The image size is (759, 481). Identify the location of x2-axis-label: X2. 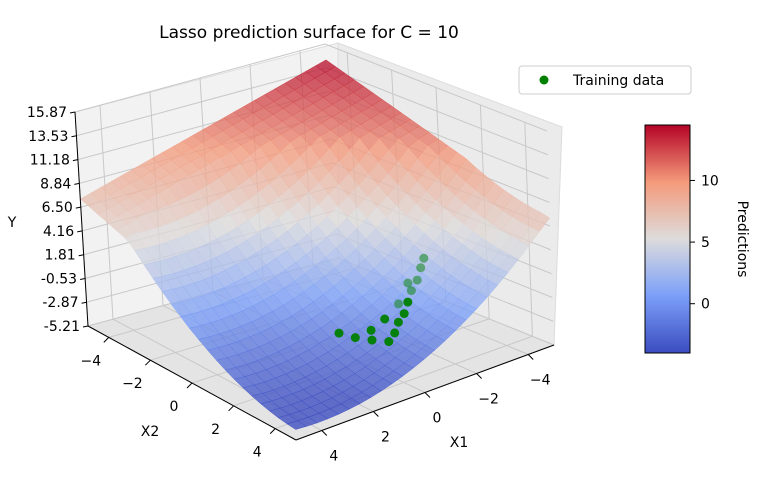
(150, 432).